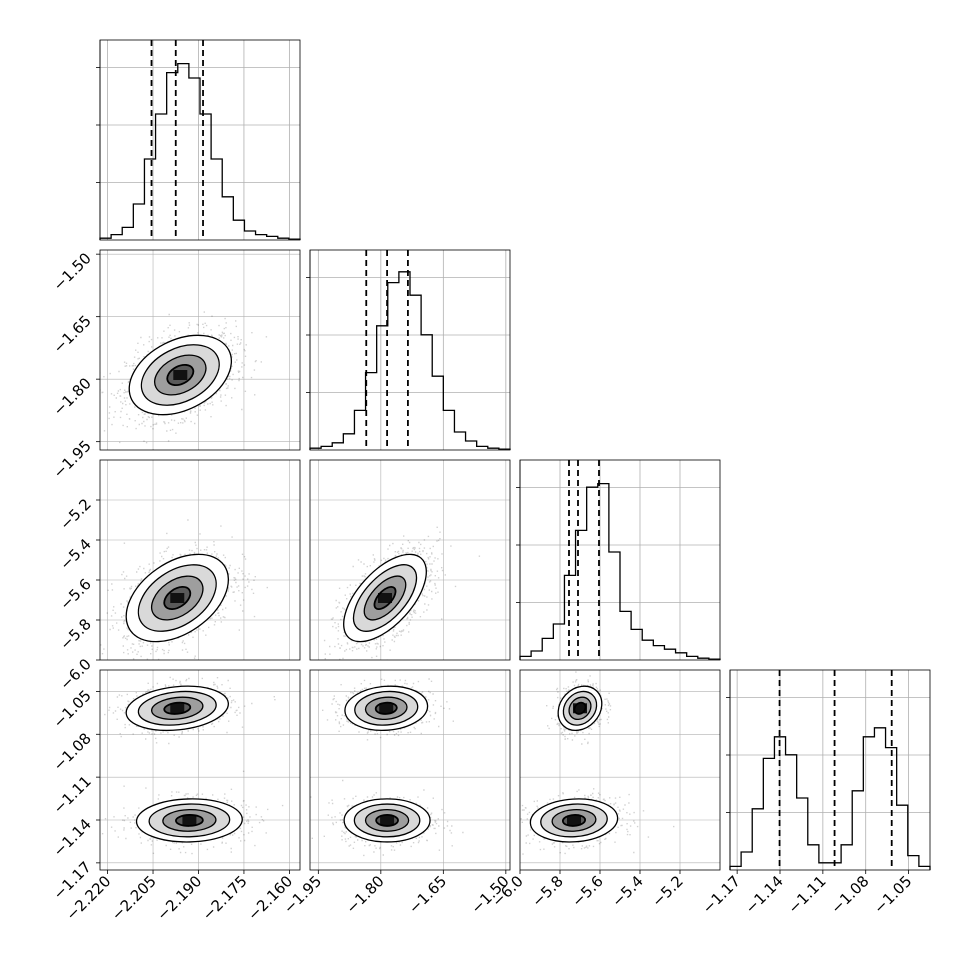  I want to click on x-tick-label: −5.4, so click(627, 891).